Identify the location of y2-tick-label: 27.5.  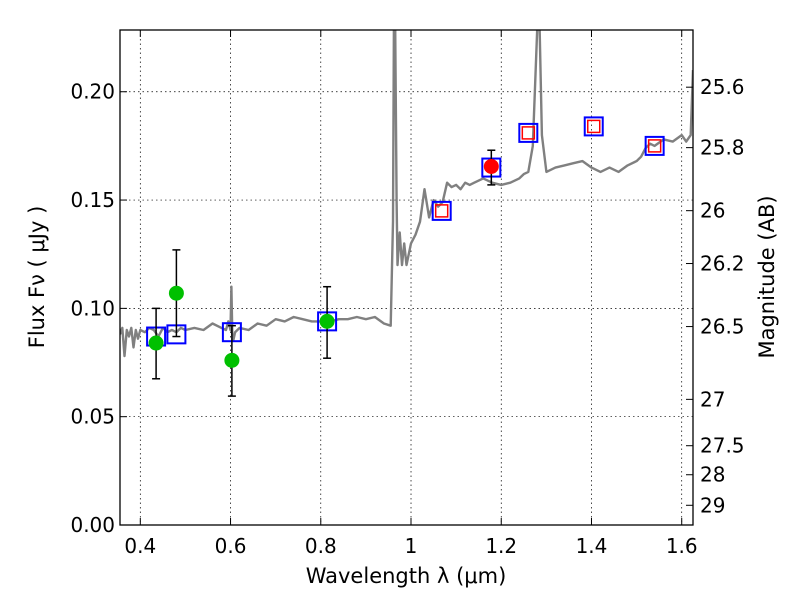
(722, 446).